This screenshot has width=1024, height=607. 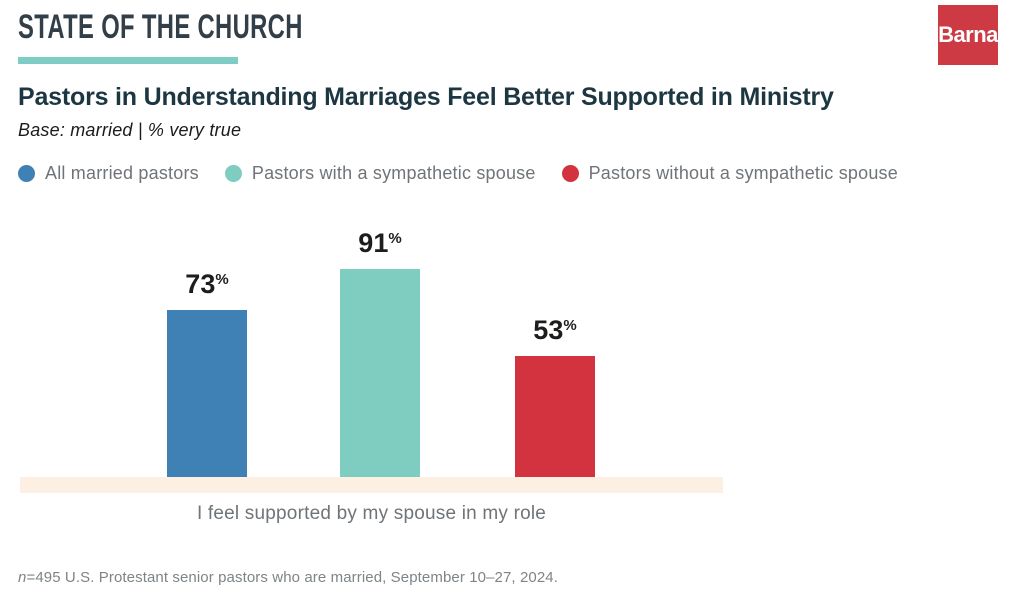 I want to click on bar-group-all-married: 73%, so click(x=207, y=373).